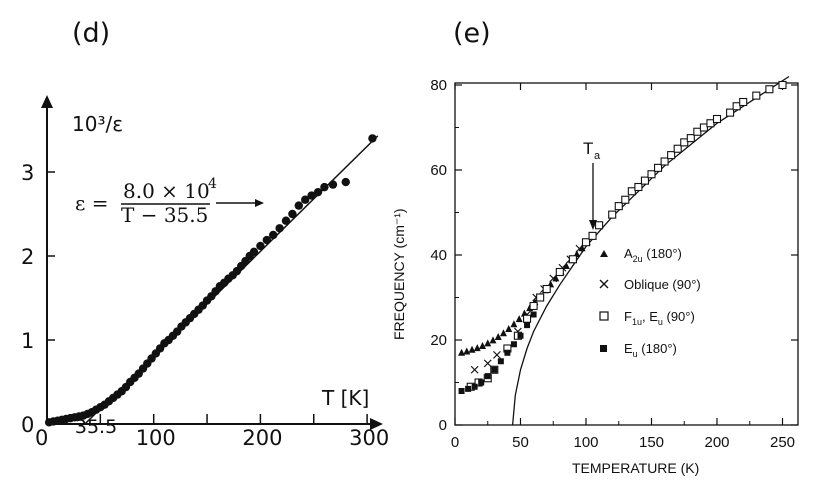 This screenshot has height=504, width=830. What do you see at coordinates (782, 442) in the screenshot?
I see `e-x-tick-label-250: 250` at bounding box center [782, 442].